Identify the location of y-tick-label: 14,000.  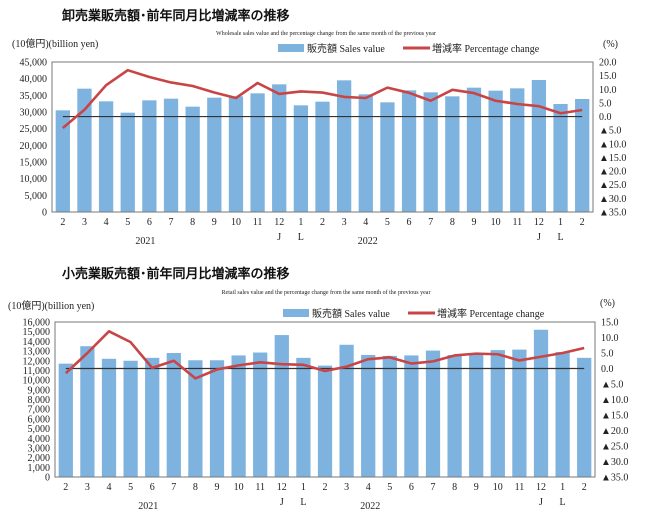
(37, 342).